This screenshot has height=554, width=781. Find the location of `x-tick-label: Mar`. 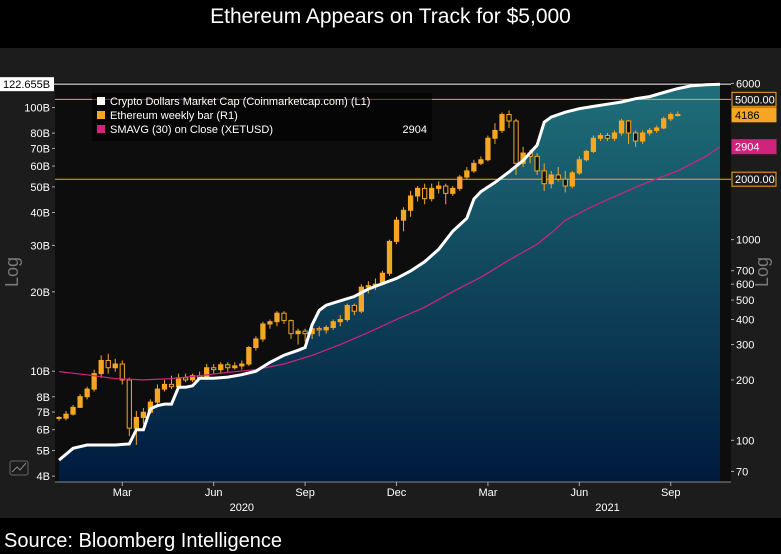

x-tick-label: Mar is located at coordinates (122, 493).